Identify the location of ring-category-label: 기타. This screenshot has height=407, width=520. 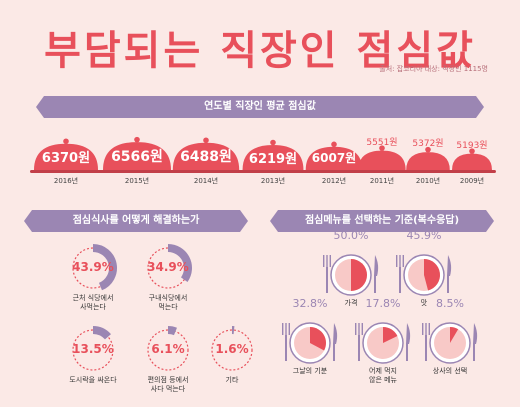
(232, 380).